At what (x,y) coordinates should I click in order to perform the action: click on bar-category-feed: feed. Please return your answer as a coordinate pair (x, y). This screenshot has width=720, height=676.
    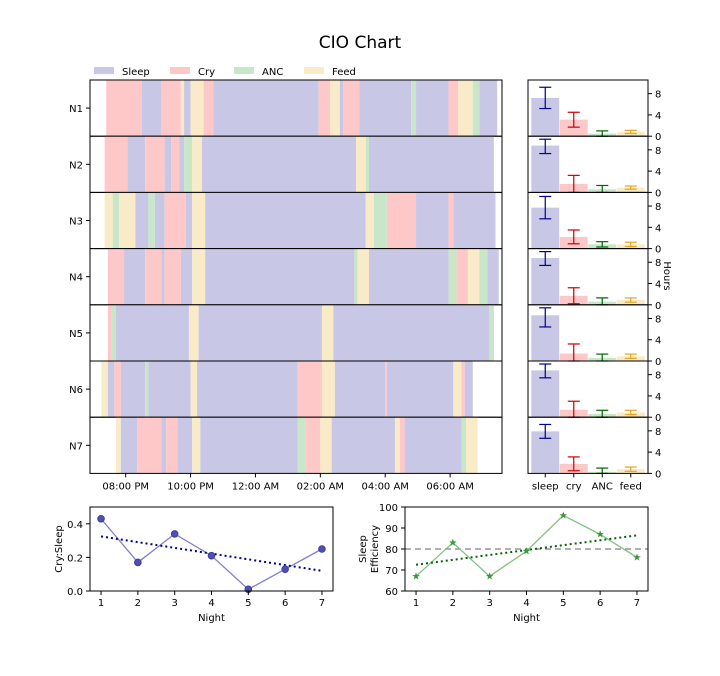
    Looking at the image, I should click on (631, 486).